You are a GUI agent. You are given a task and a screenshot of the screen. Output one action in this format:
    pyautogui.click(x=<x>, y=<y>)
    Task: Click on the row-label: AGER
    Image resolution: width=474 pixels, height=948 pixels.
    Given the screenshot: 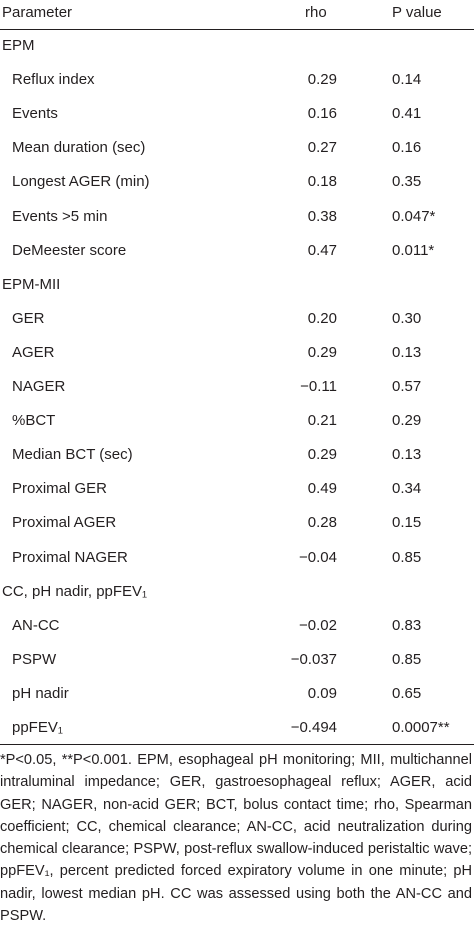 What is the action you would take?
    pyautogui.click(x=33, y=352)
    